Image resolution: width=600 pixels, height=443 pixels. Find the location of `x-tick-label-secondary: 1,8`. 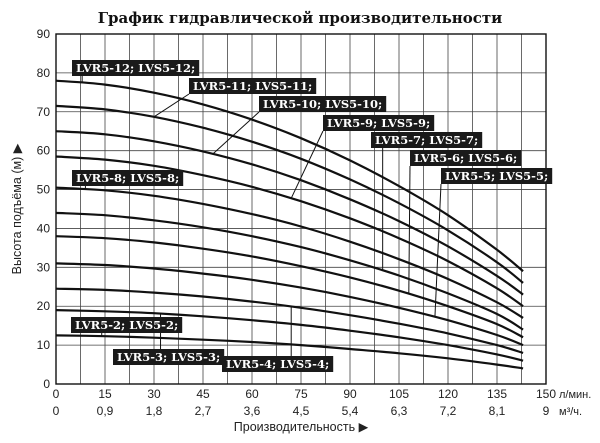

x-tick-label-secondary: 1,8 is located at coordinates (154, 411).